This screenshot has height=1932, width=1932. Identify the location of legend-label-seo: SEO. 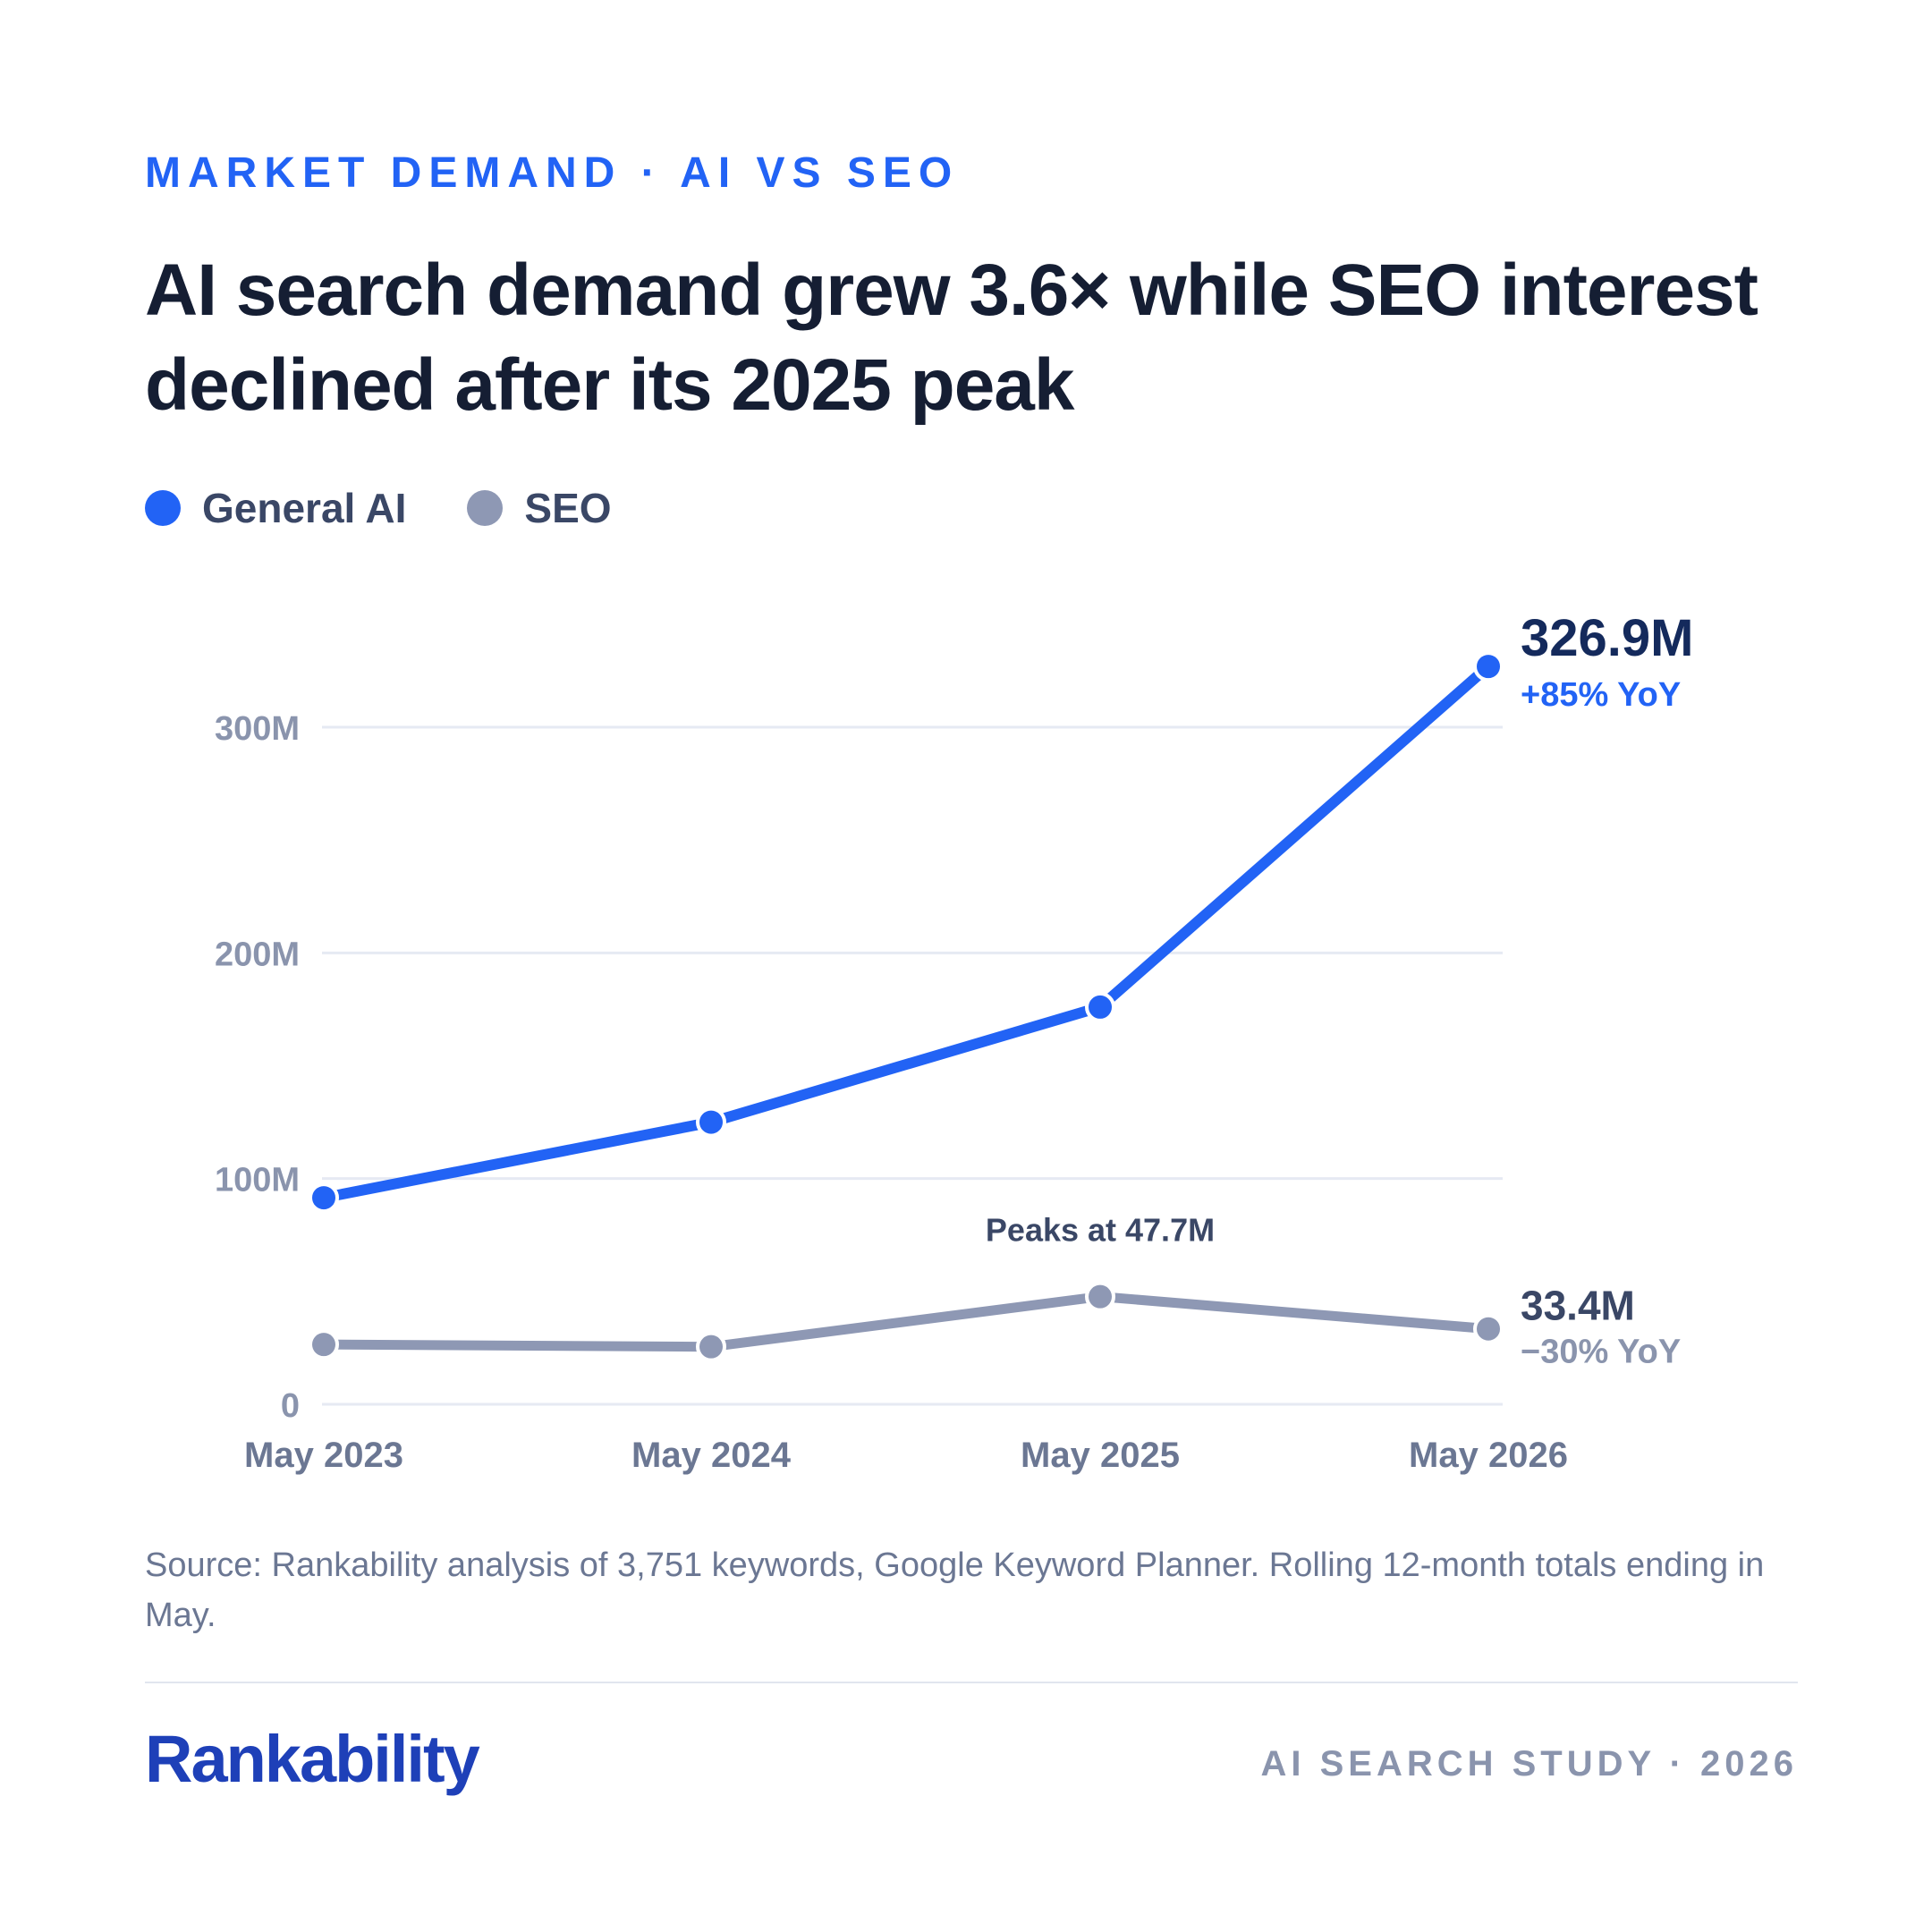
(568, 508).